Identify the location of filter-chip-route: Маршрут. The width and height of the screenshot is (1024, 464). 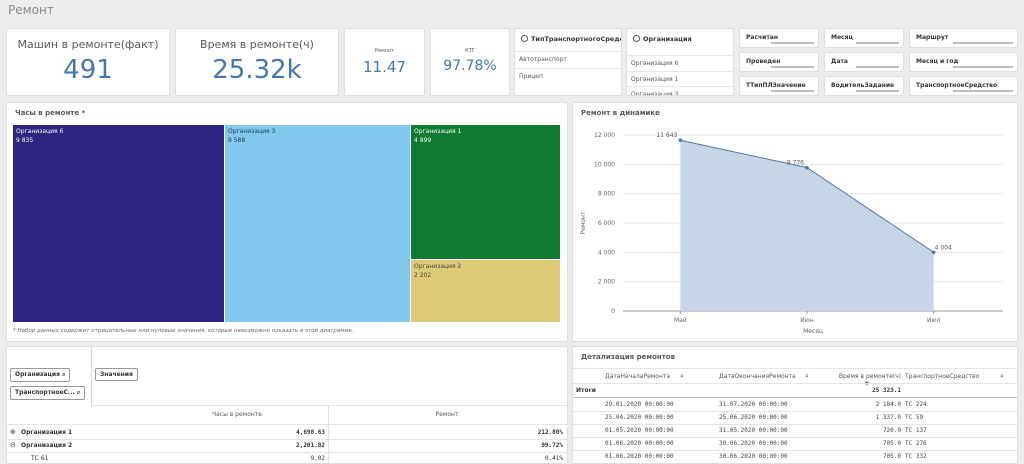
(963, 38).